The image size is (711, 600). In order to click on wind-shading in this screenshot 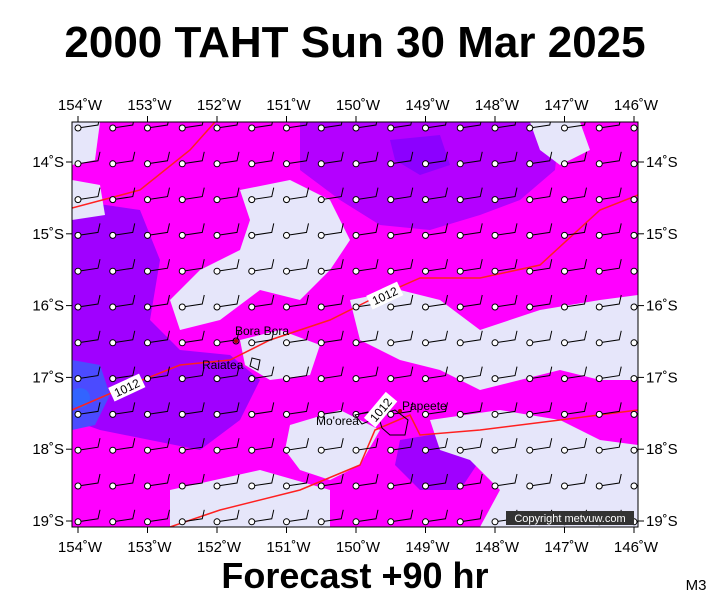, I will do `click(420, 155)`.